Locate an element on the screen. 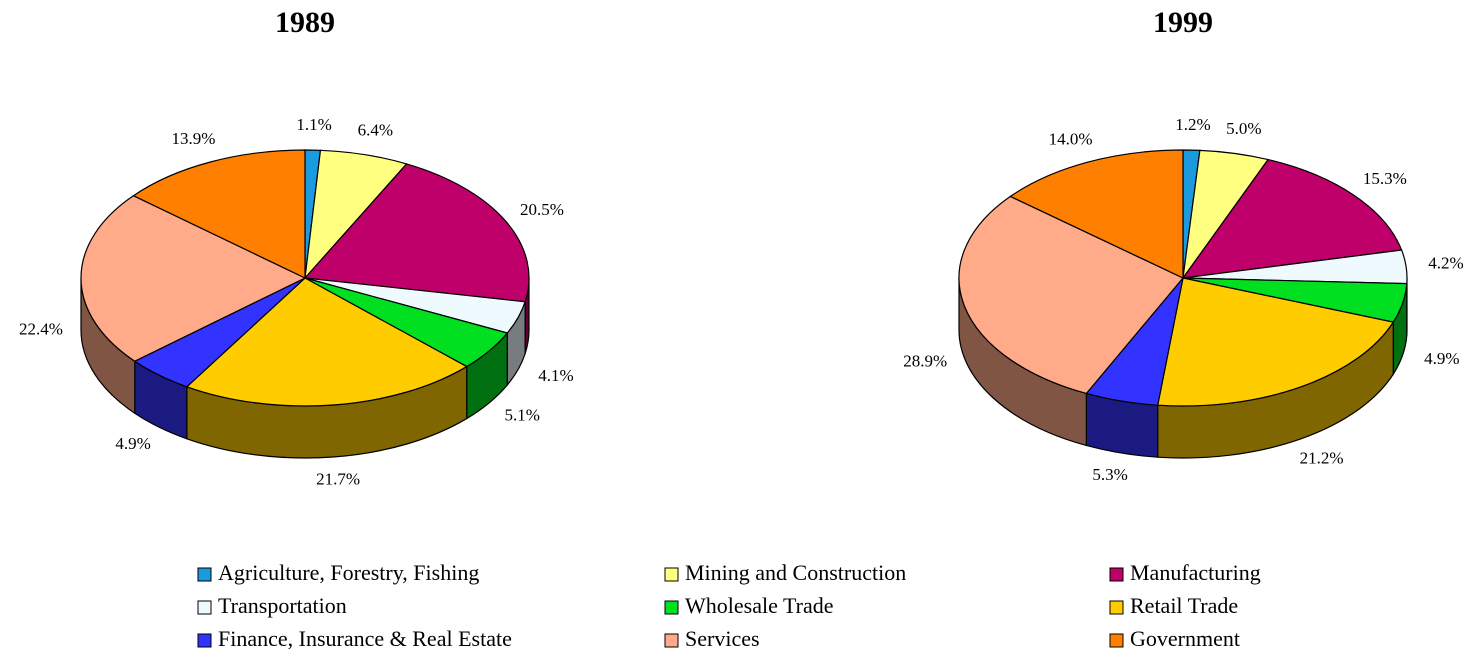  legend-label: Retail Trade is located at coordinates (1184, 605).